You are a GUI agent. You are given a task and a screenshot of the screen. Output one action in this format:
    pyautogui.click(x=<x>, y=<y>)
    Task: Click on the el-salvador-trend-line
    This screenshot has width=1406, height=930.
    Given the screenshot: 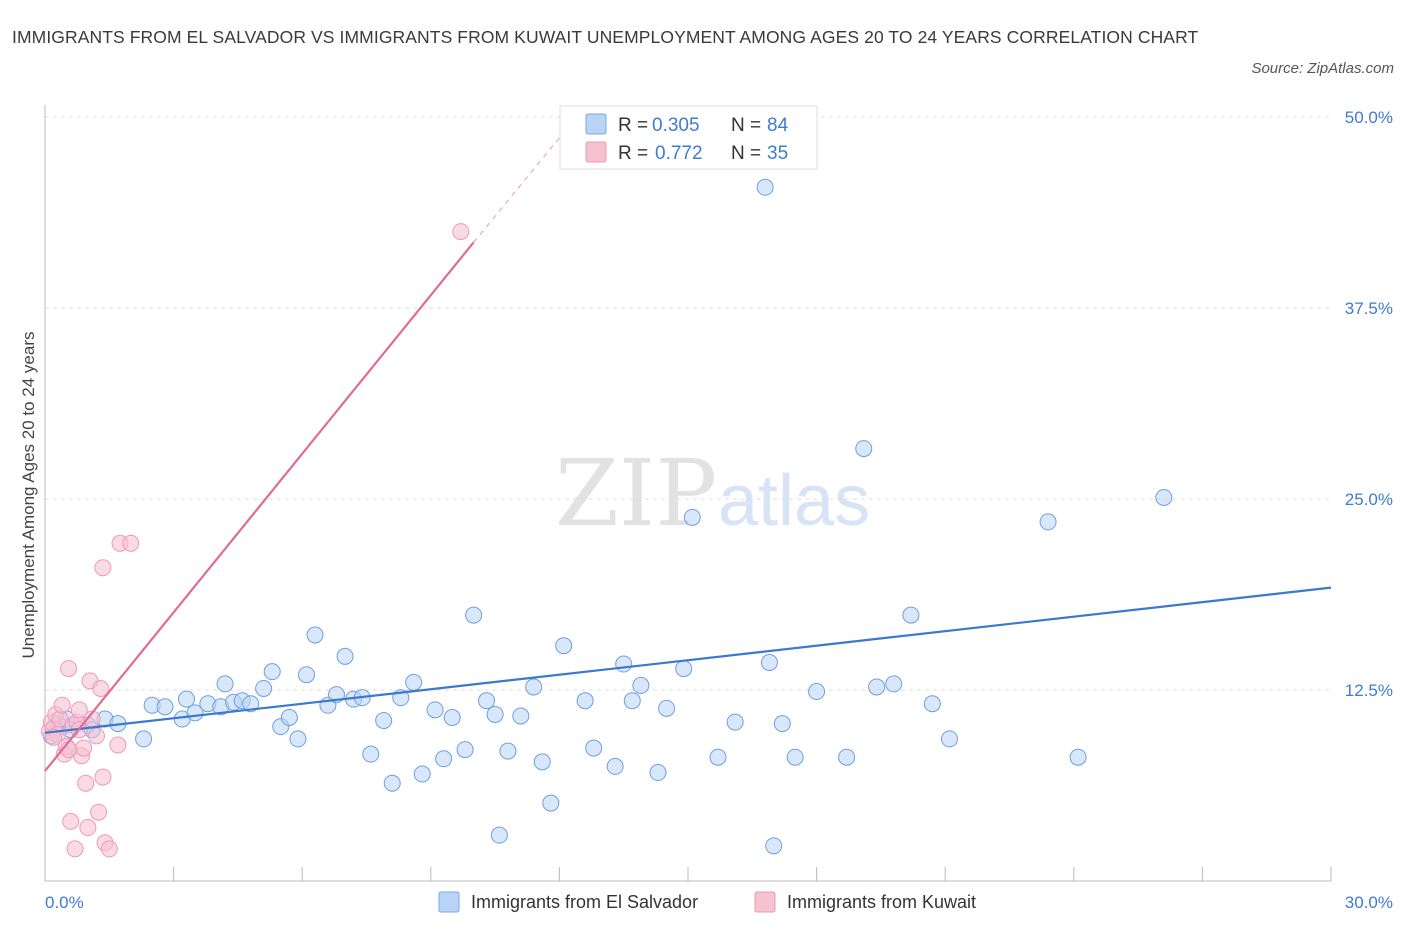 What is the action you would take?
    pyautogui.click(x=688, y=660)
    